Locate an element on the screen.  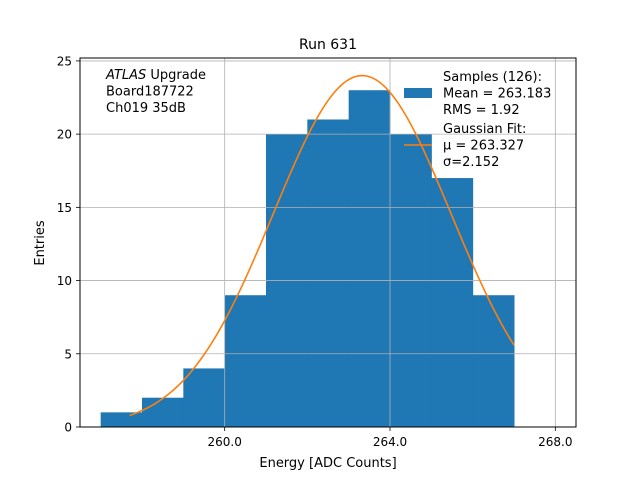
annotation-italic: ATLAS is located at coordinates (125, 75).